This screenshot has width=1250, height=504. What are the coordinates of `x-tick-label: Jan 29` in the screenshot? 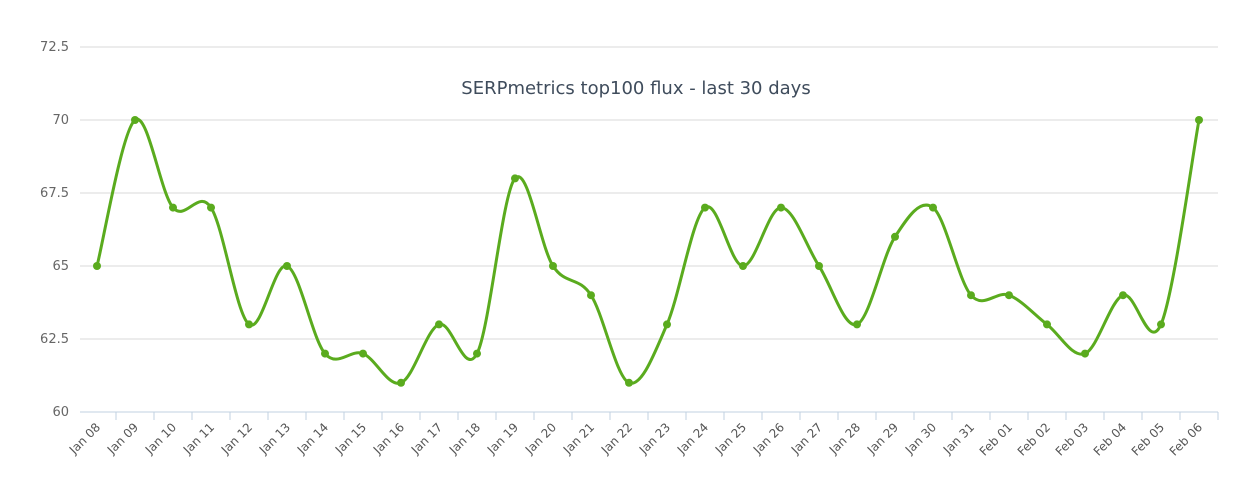 It's located at (882, 438).